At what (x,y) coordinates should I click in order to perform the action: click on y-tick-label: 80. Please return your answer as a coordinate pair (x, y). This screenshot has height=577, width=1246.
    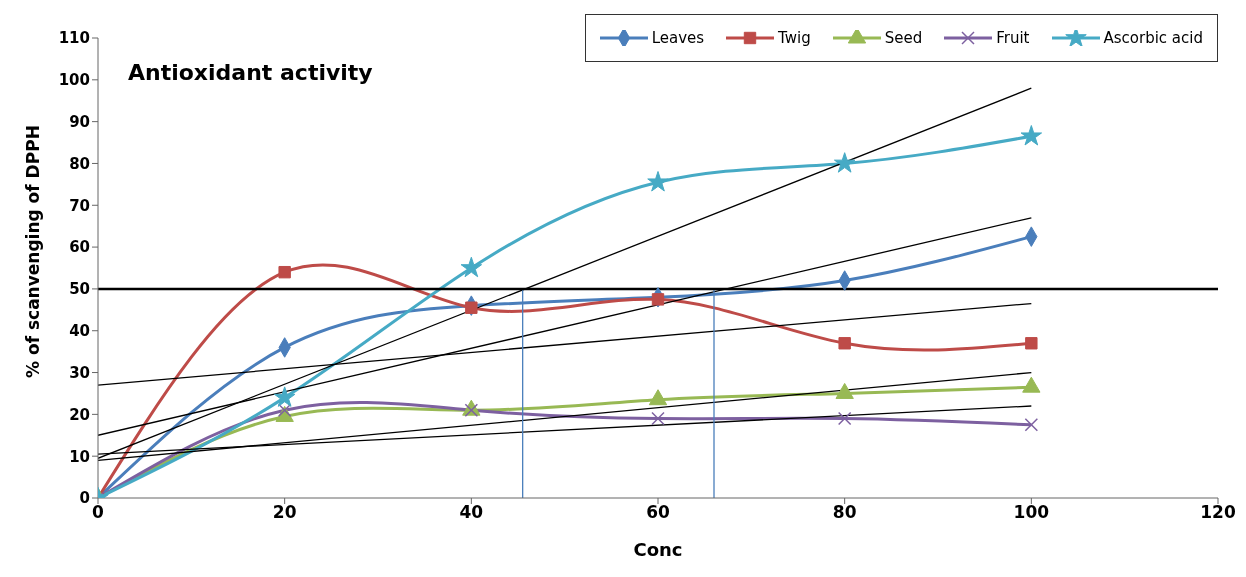
    Looking at the image, I should click on (79, 163).